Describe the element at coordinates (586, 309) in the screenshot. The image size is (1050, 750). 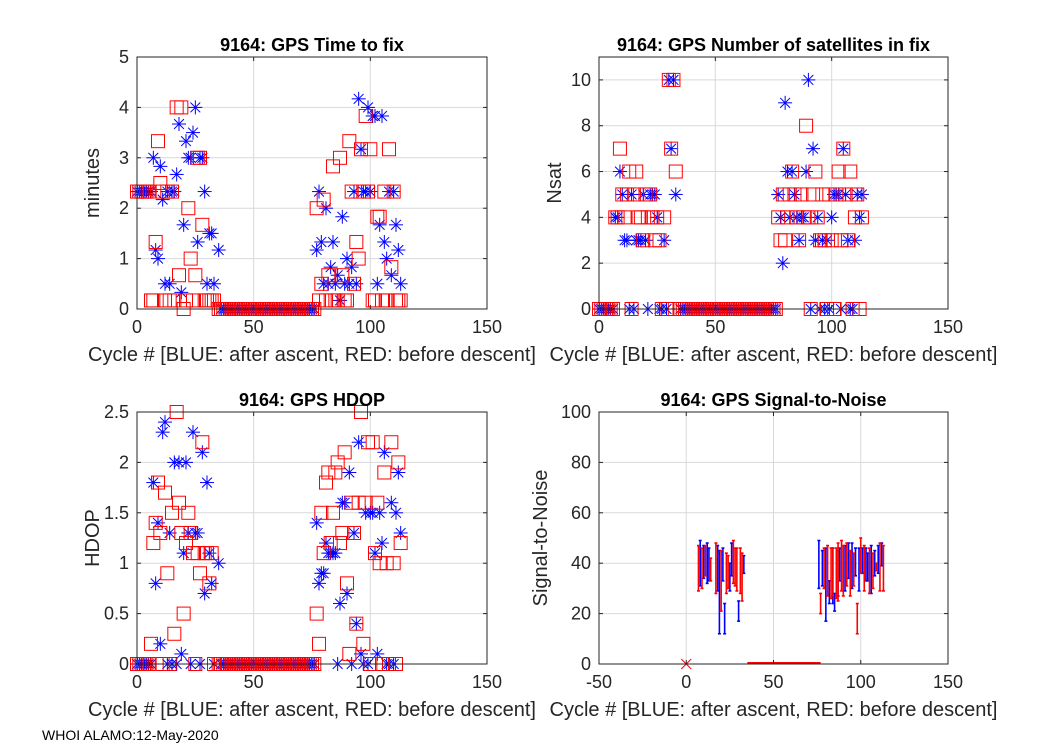
I see `y-tick-label: 0` at that location.